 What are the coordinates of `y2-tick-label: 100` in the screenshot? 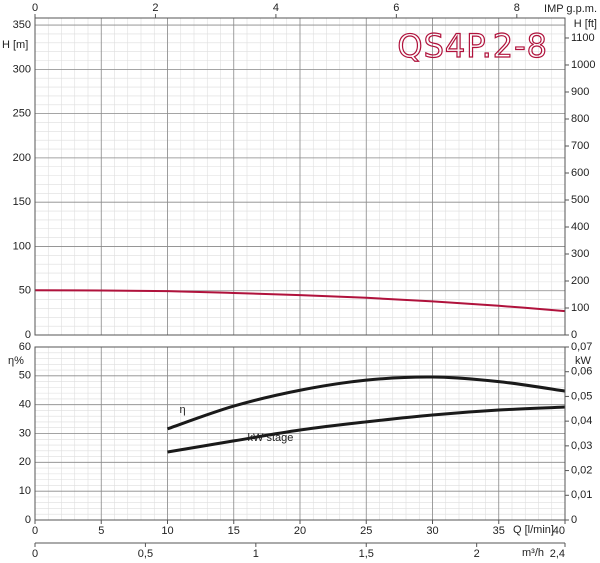 It's located at (580, 308).